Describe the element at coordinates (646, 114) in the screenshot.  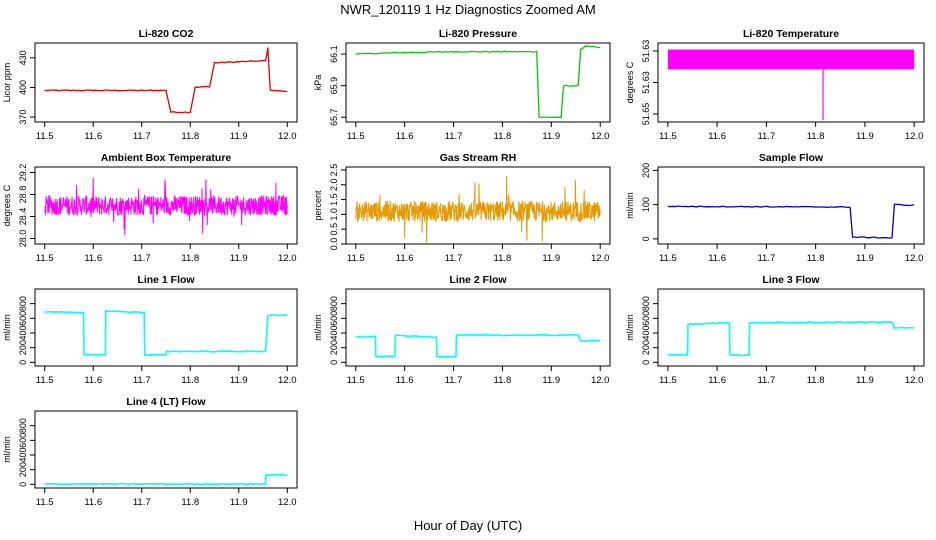
I see `y-tick-label: 51.65` at that location.